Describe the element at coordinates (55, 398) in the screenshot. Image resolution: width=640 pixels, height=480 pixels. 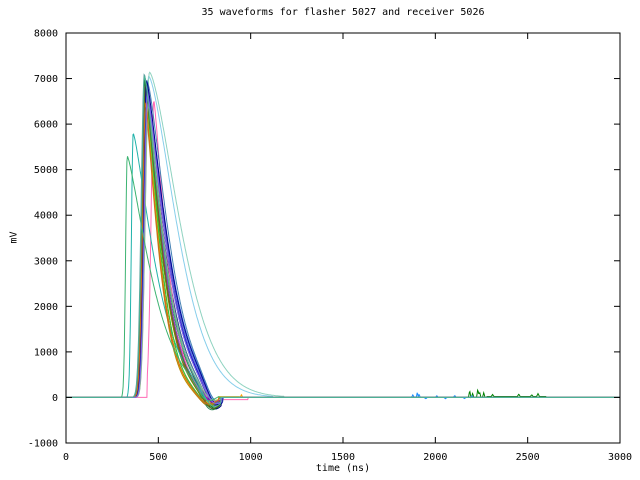
I see `y-tick-label: 0` at that location.